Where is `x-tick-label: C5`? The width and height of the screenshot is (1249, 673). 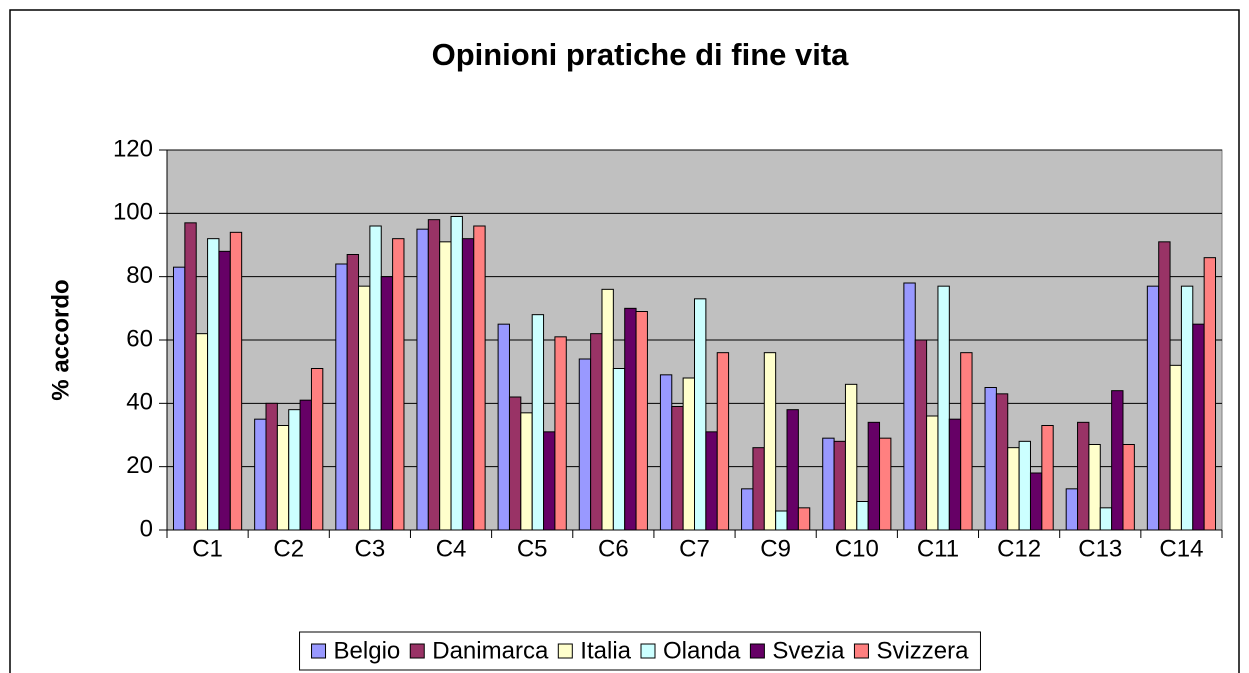 x-tick-label: C5 is located at coordinates (532, 548).